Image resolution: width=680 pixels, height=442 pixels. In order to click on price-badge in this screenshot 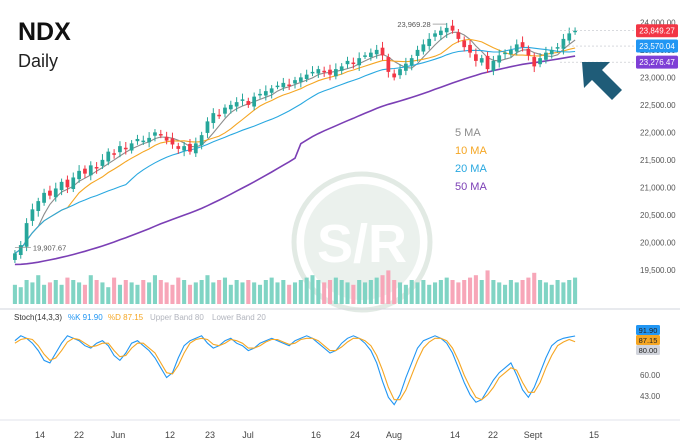, I will do `click(657, 31)`.